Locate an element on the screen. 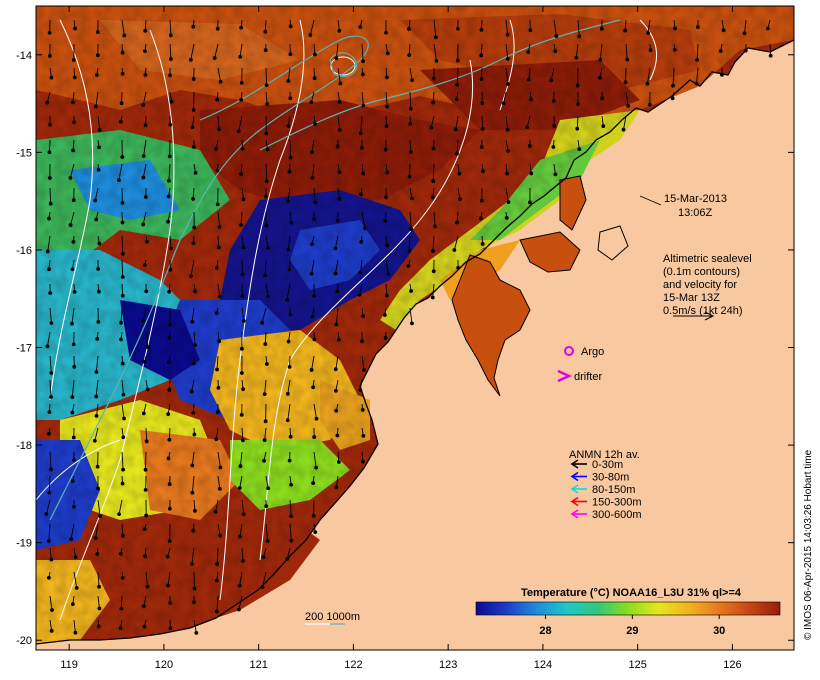 The image size is (820, 680). anmn-legend-arrow-icon is located at coordinates (574, 489).